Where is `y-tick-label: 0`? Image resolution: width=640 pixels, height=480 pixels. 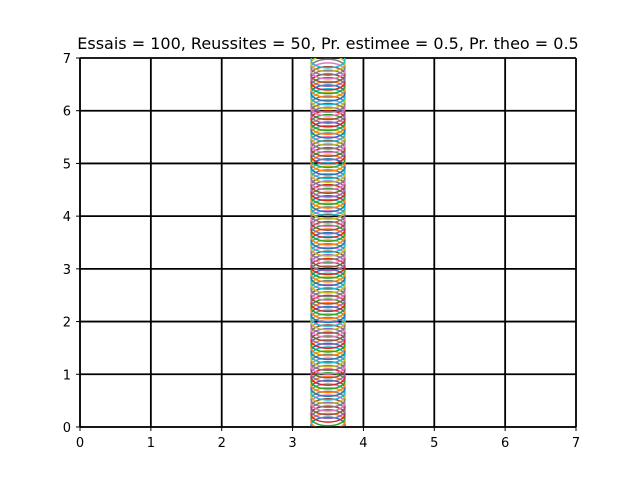 y-tick-label: 0 is located at coordinates (67, 428).